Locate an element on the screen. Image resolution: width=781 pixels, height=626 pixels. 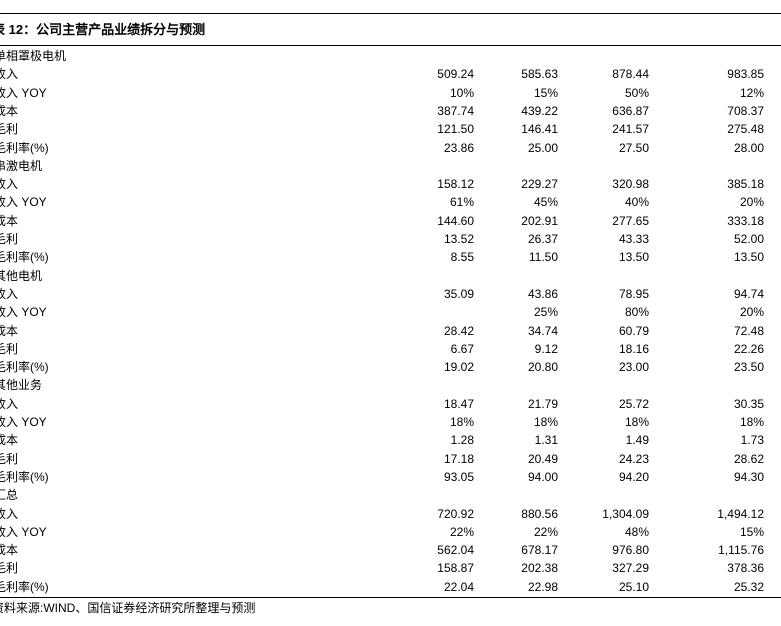
cell: 378.36 is located at coordinates (745, 568).